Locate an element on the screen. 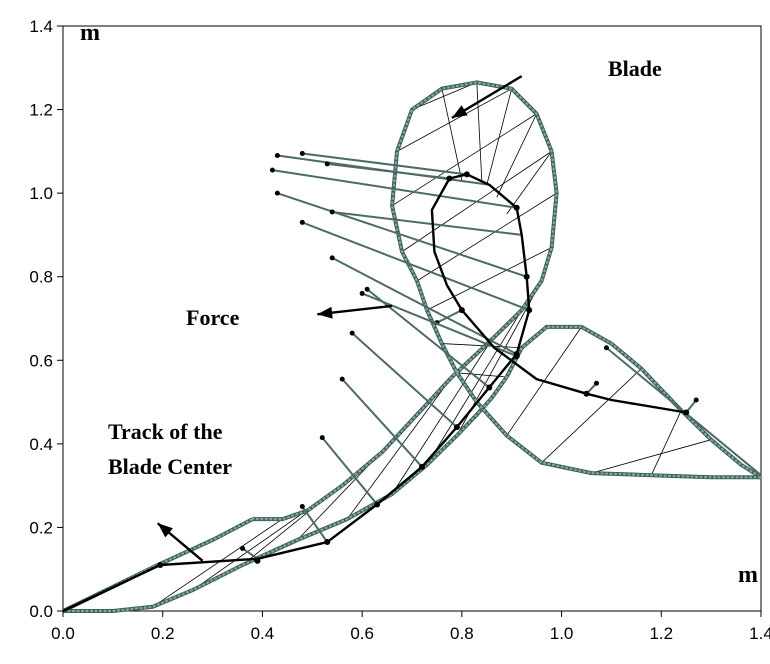 The height and width of the screenshot is (664, 770). annotation-track-line1: Track of the is located at coordinates (165, 431).